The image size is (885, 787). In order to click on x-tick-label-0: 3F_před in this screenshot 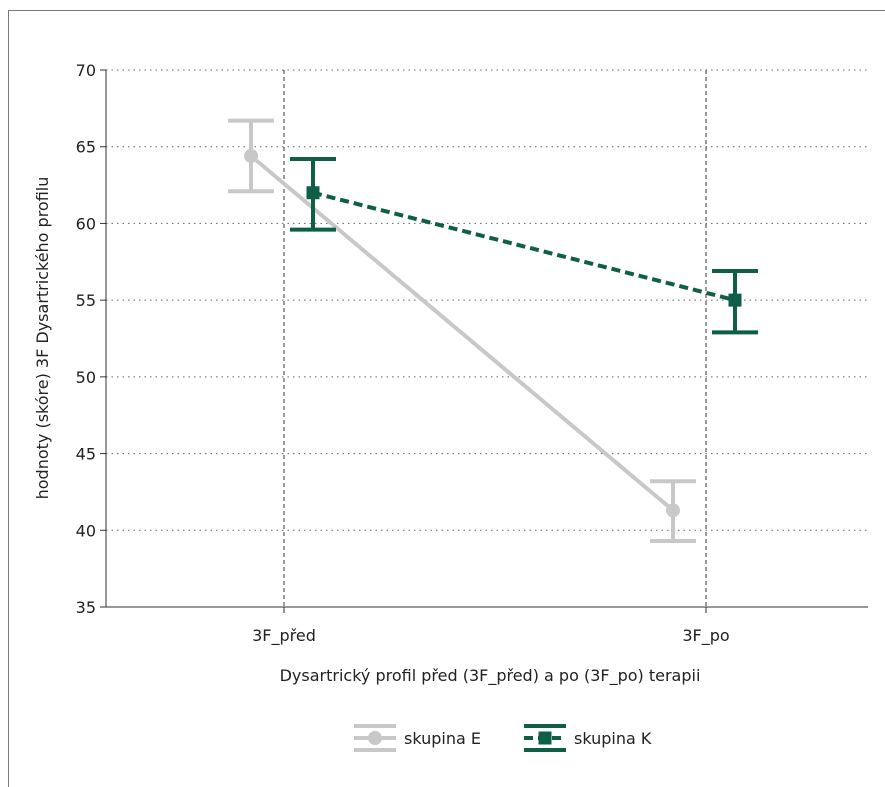, I will do `click(284, 636)`.